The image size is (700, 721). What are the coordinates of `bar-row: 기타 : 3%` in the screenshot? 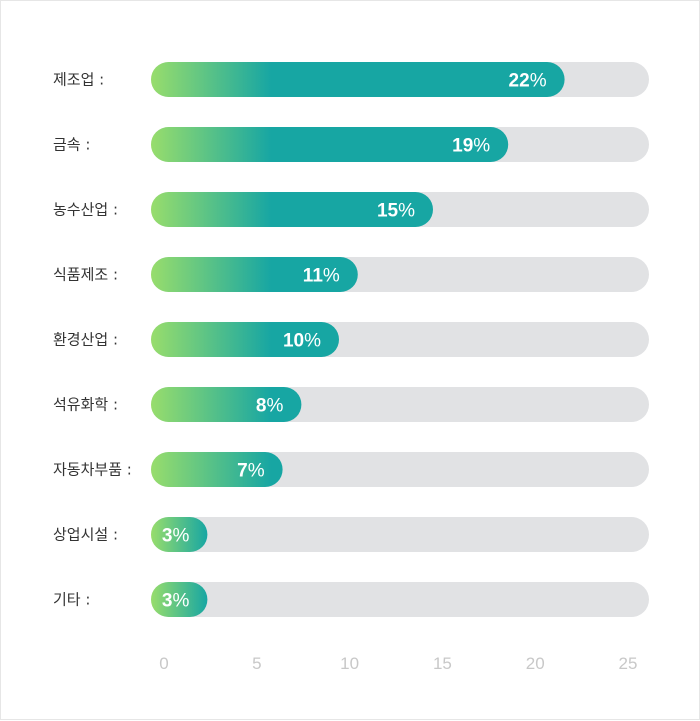 It's located at (351, 599).